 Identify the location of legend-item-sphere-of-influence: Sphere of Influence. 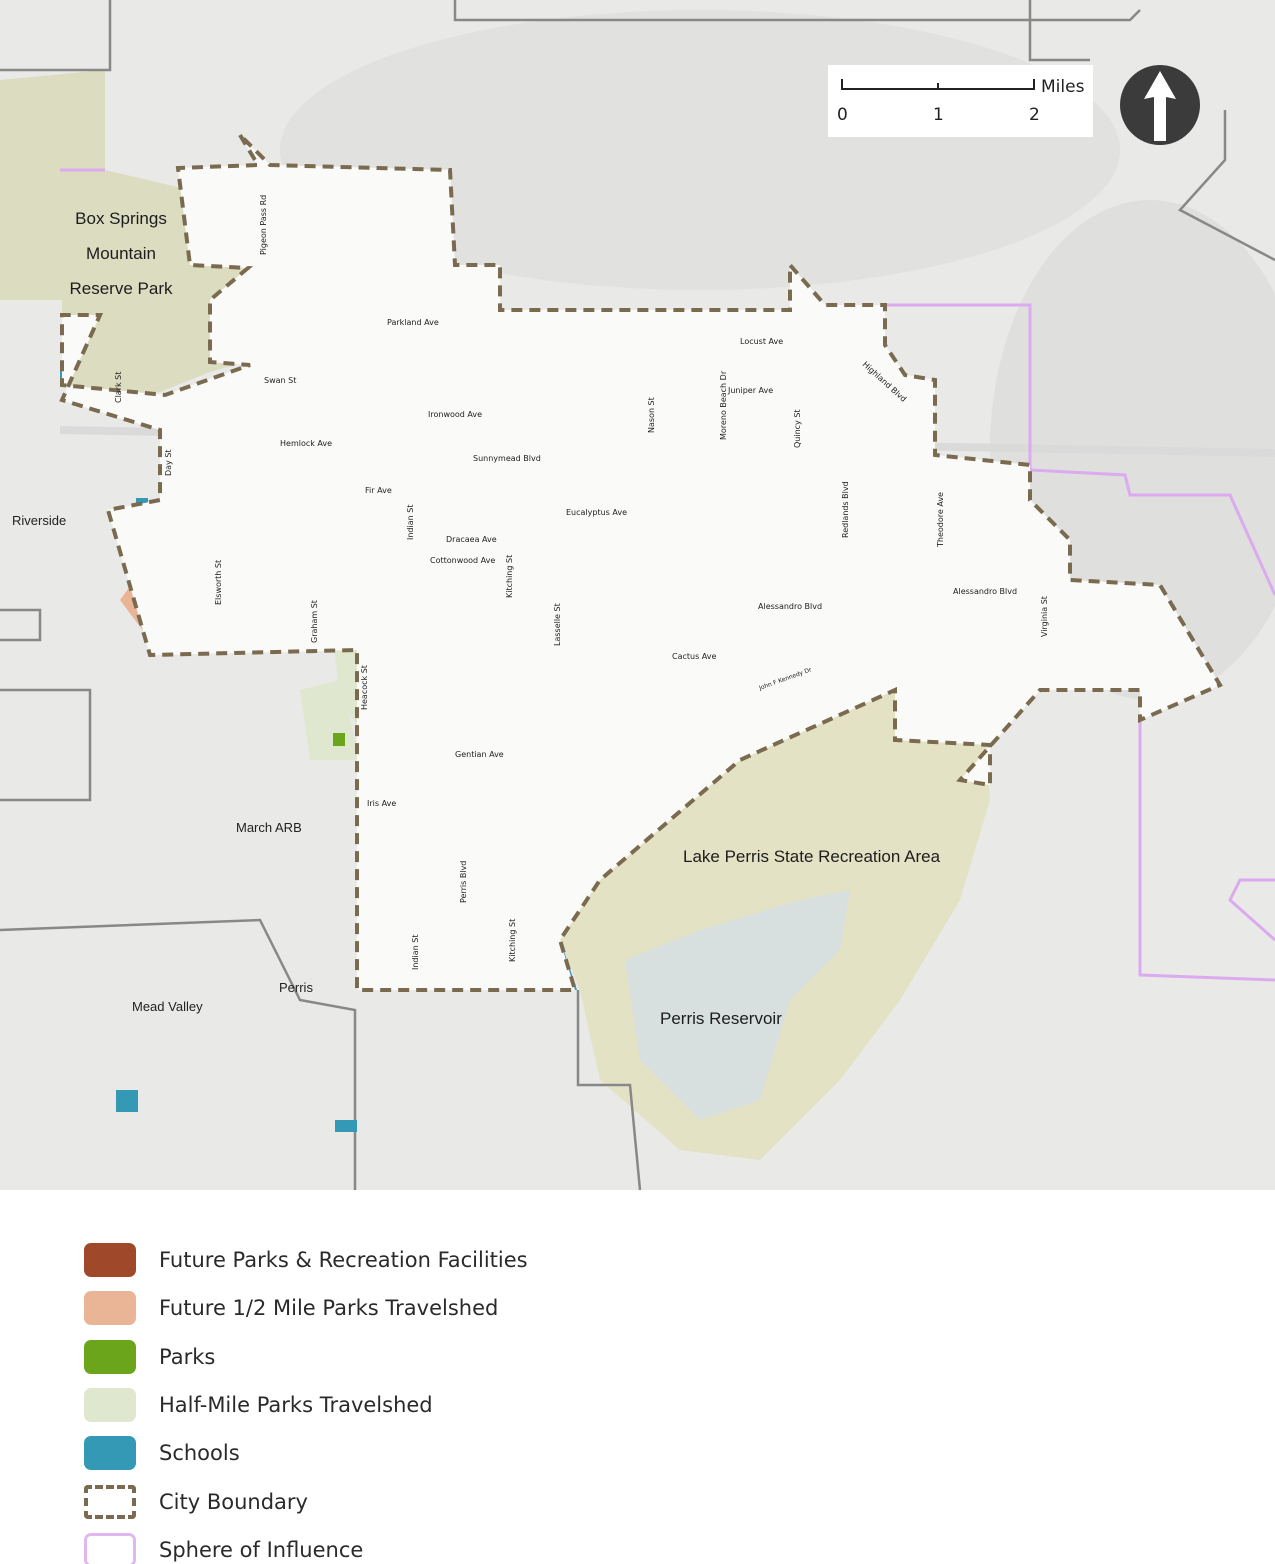
(306, 1545).